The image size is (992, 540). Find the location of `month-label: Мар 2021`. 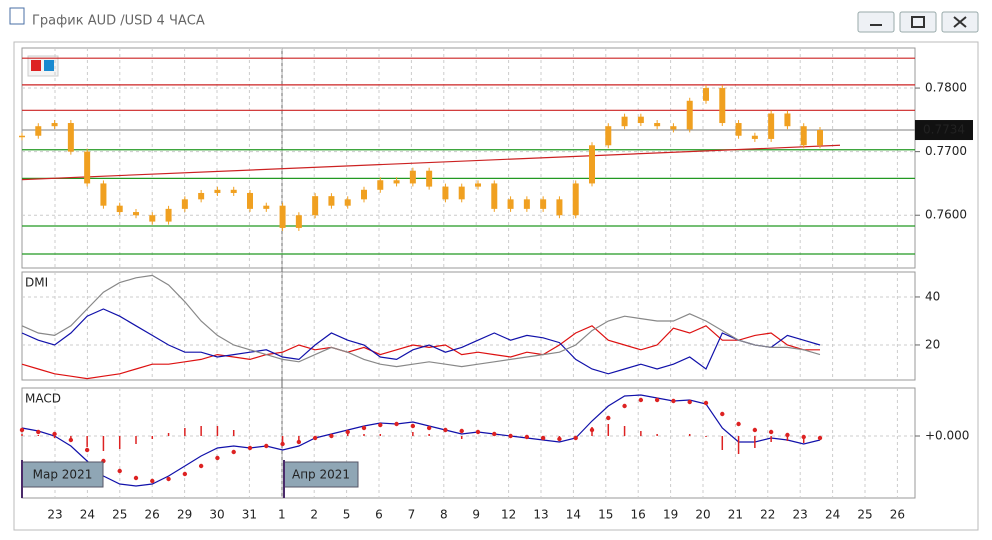

month-label: Мар 2021 is located at coordinates (63, 475).